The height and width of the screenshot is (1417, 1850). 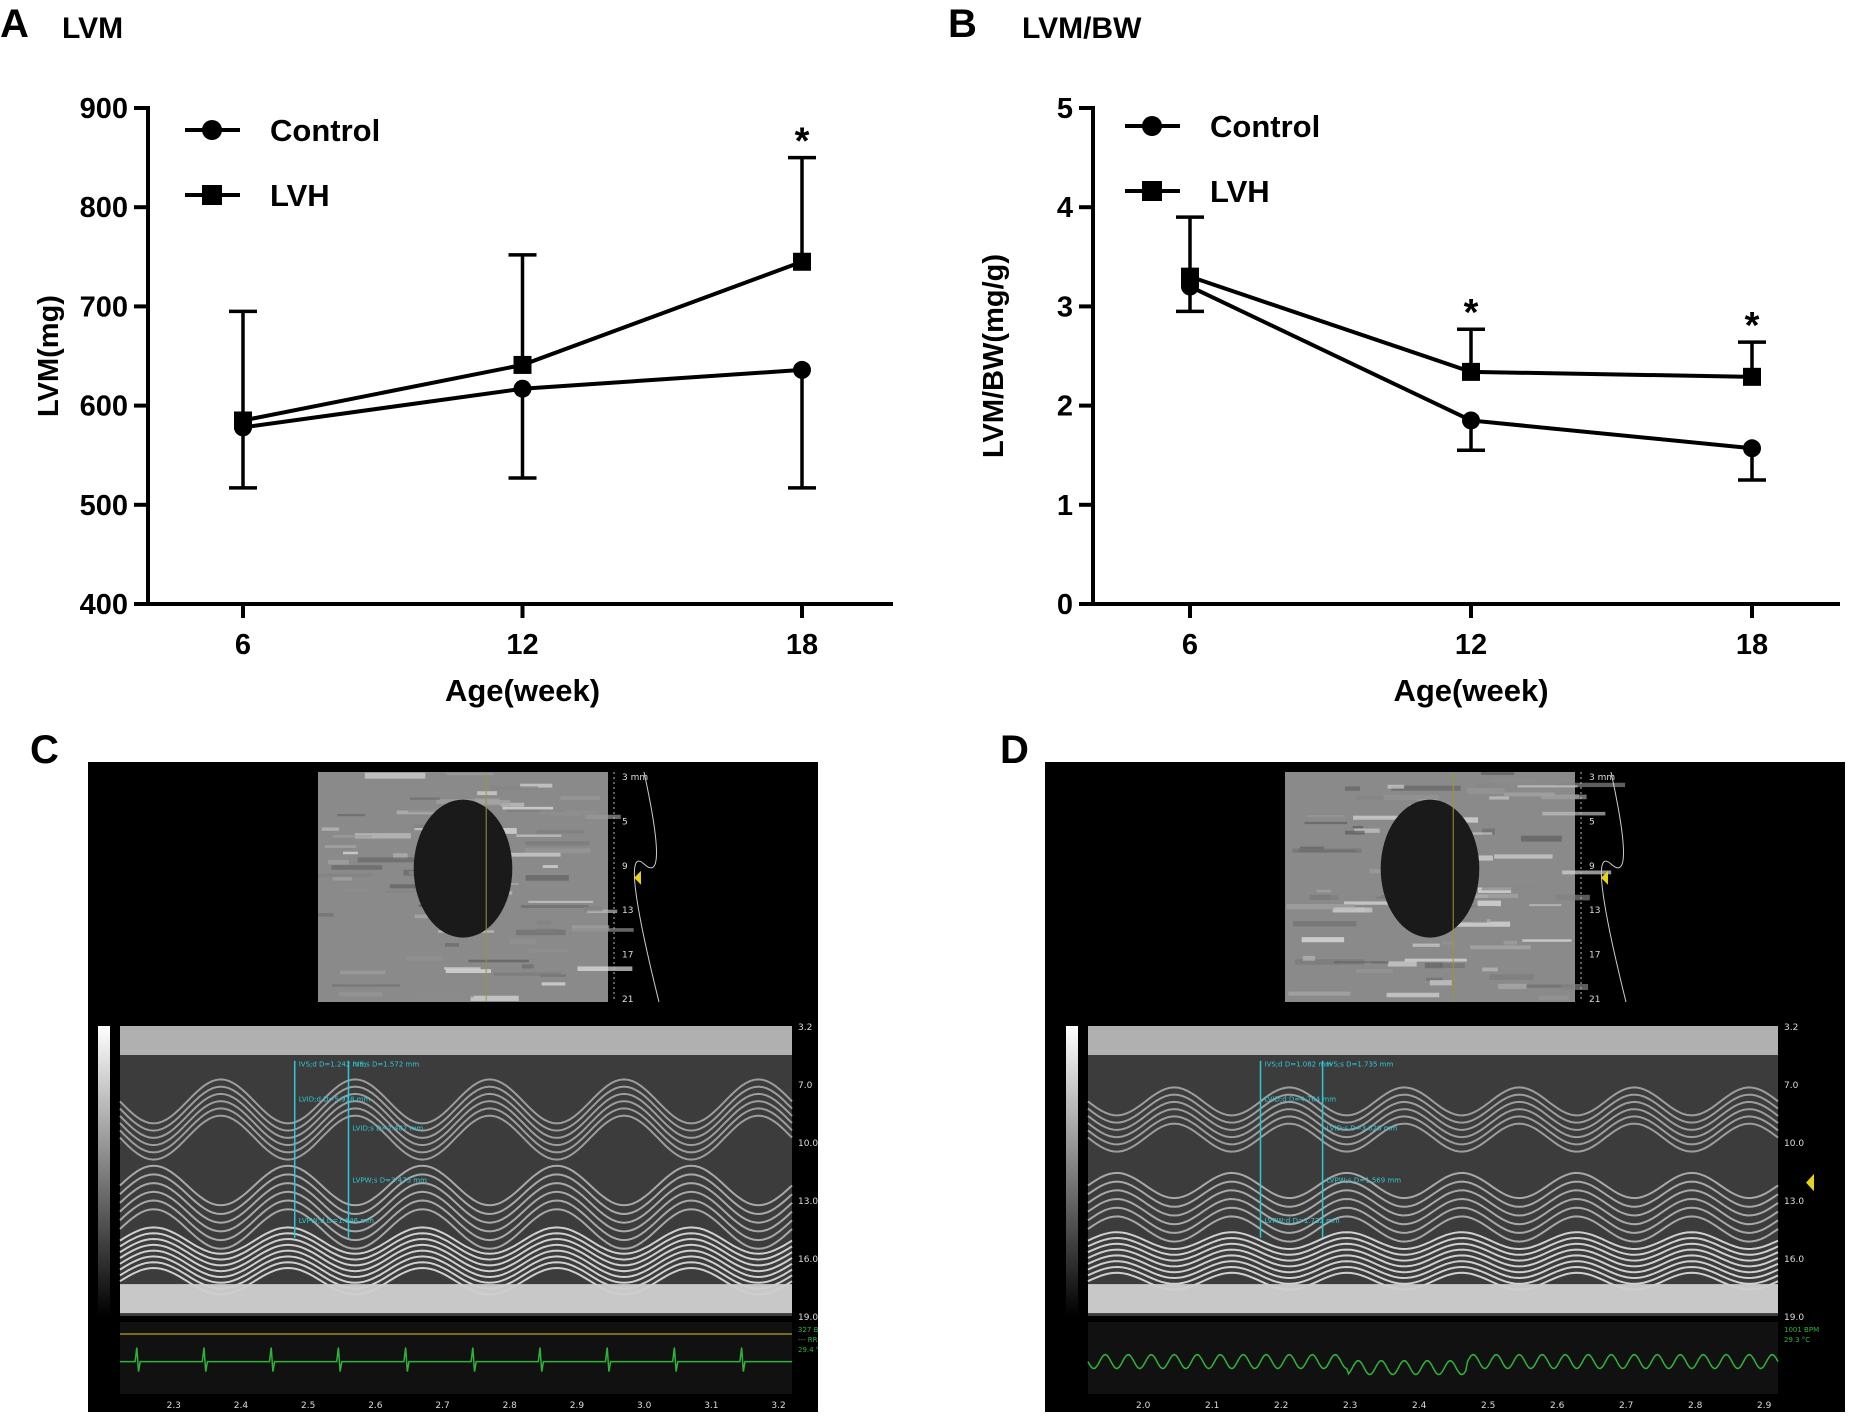 What do you see at coordinates (1072, 1171) in the screenshot?
I see `echo-d-grayscale-bar` at bounding box center [1072, 1171].